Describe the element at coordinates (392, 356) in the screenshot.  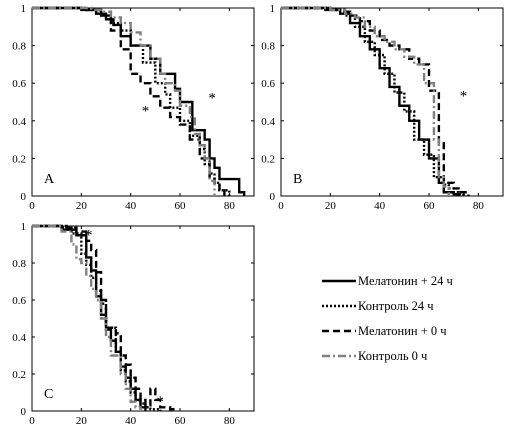
I see `legend-label-4: Контроль 0 ч` at that location.